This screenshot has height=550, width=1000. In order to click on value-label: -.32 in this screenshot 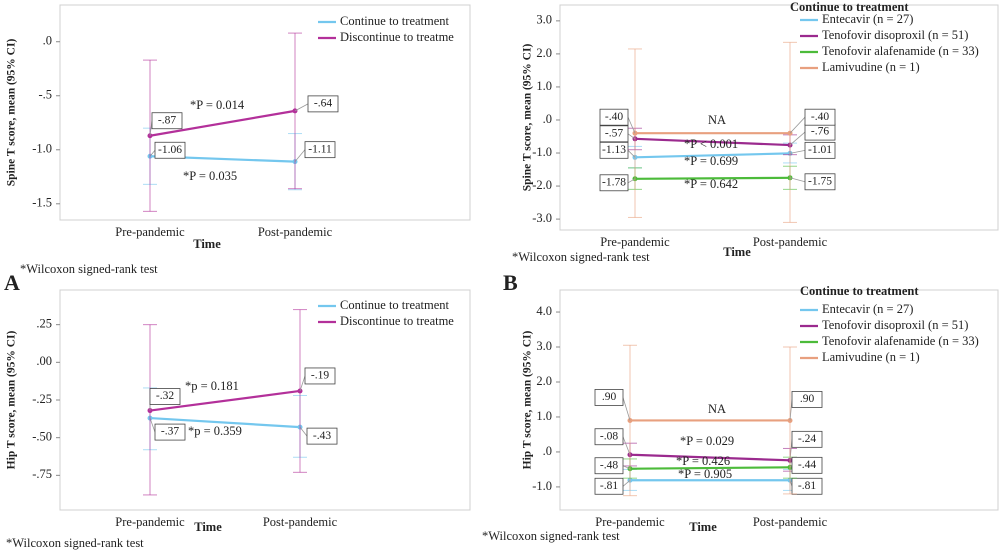, I will do `click(165, 396)`.